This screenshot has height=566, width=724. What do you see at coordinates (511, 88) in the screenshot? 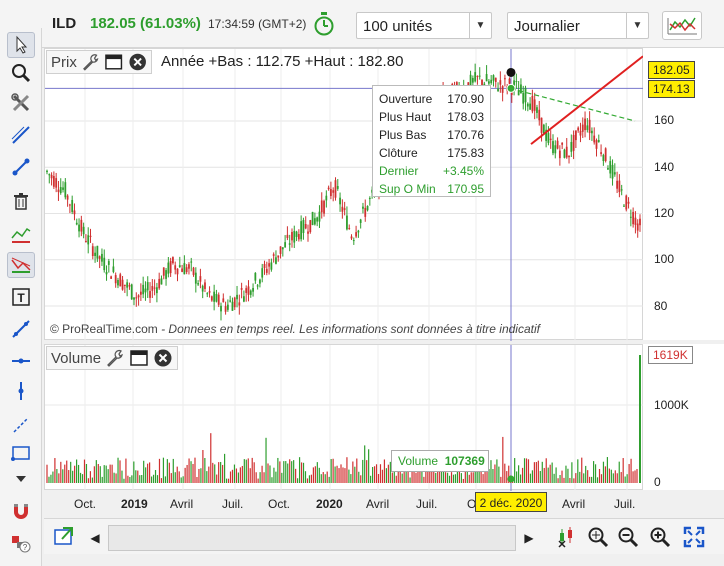
I see `crosshair-point` at bounding box center [511, 88].